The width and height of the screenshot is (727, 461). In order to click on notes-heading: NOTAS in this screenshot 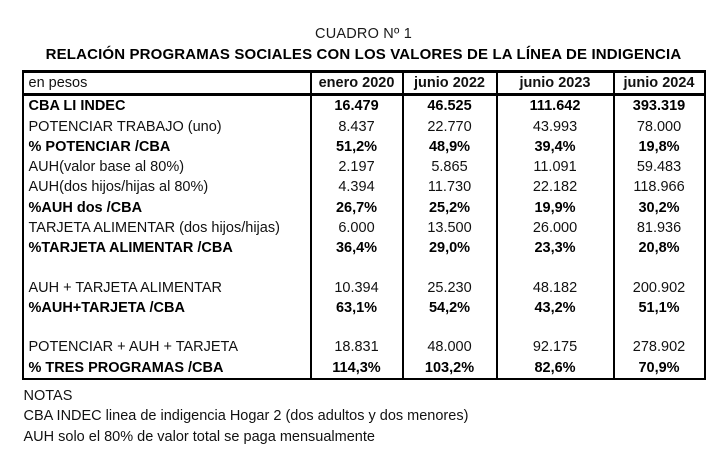, I will do `click(48, 395)`.